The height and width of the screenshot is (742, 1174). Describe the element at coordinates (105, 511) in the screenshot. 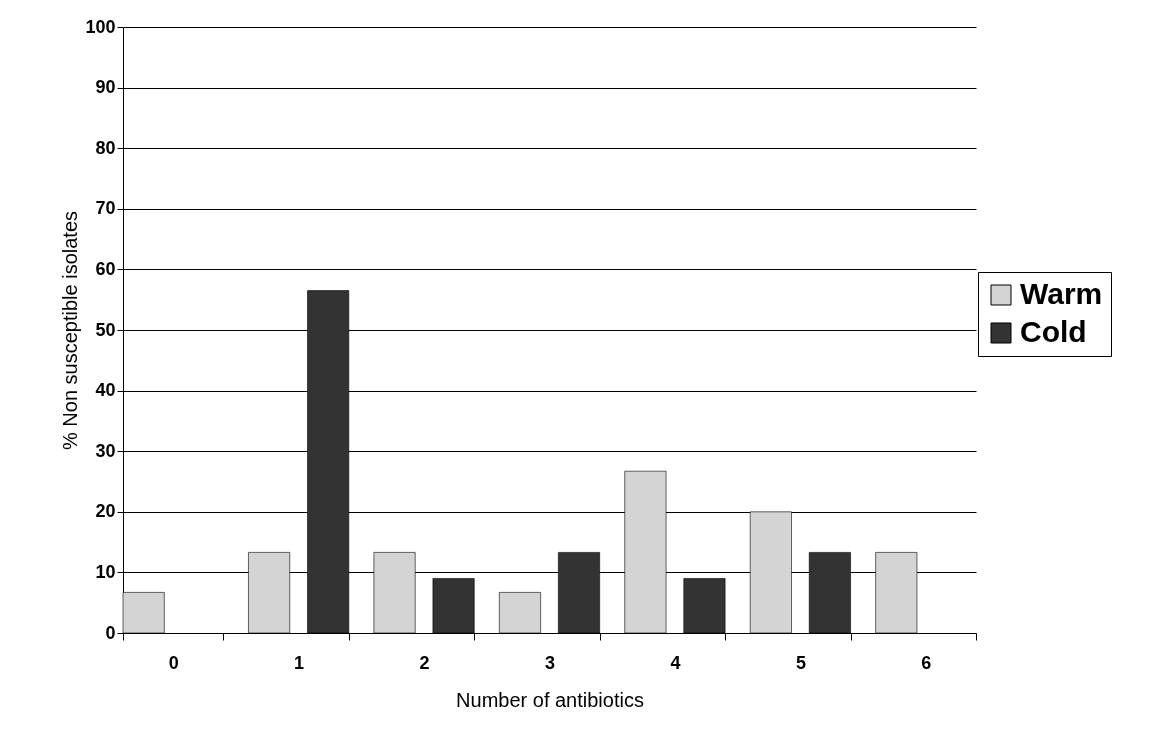

I see `y-tick-label: 20` at that location.